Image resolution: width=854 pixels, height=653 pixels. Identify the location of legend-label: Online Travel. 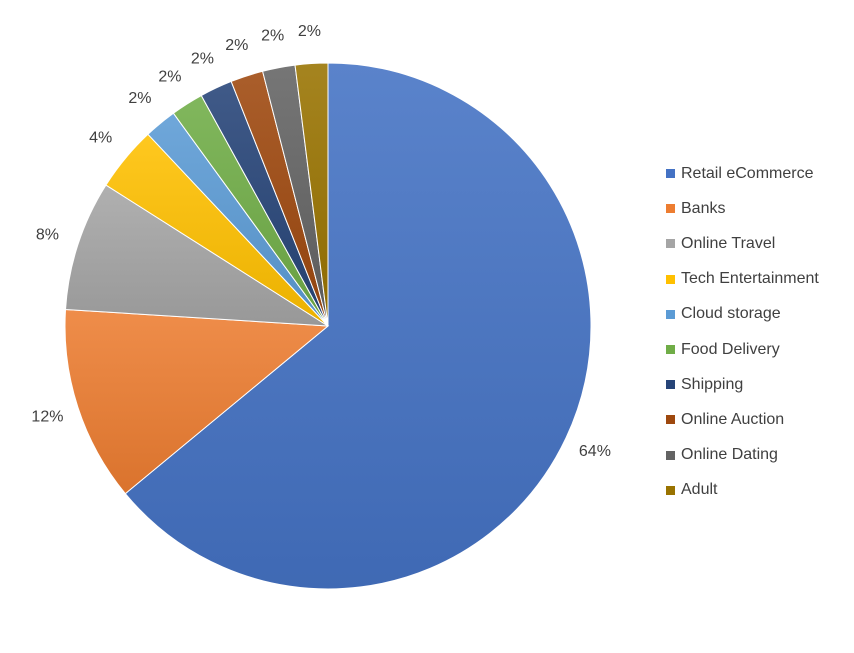
(728, 243).